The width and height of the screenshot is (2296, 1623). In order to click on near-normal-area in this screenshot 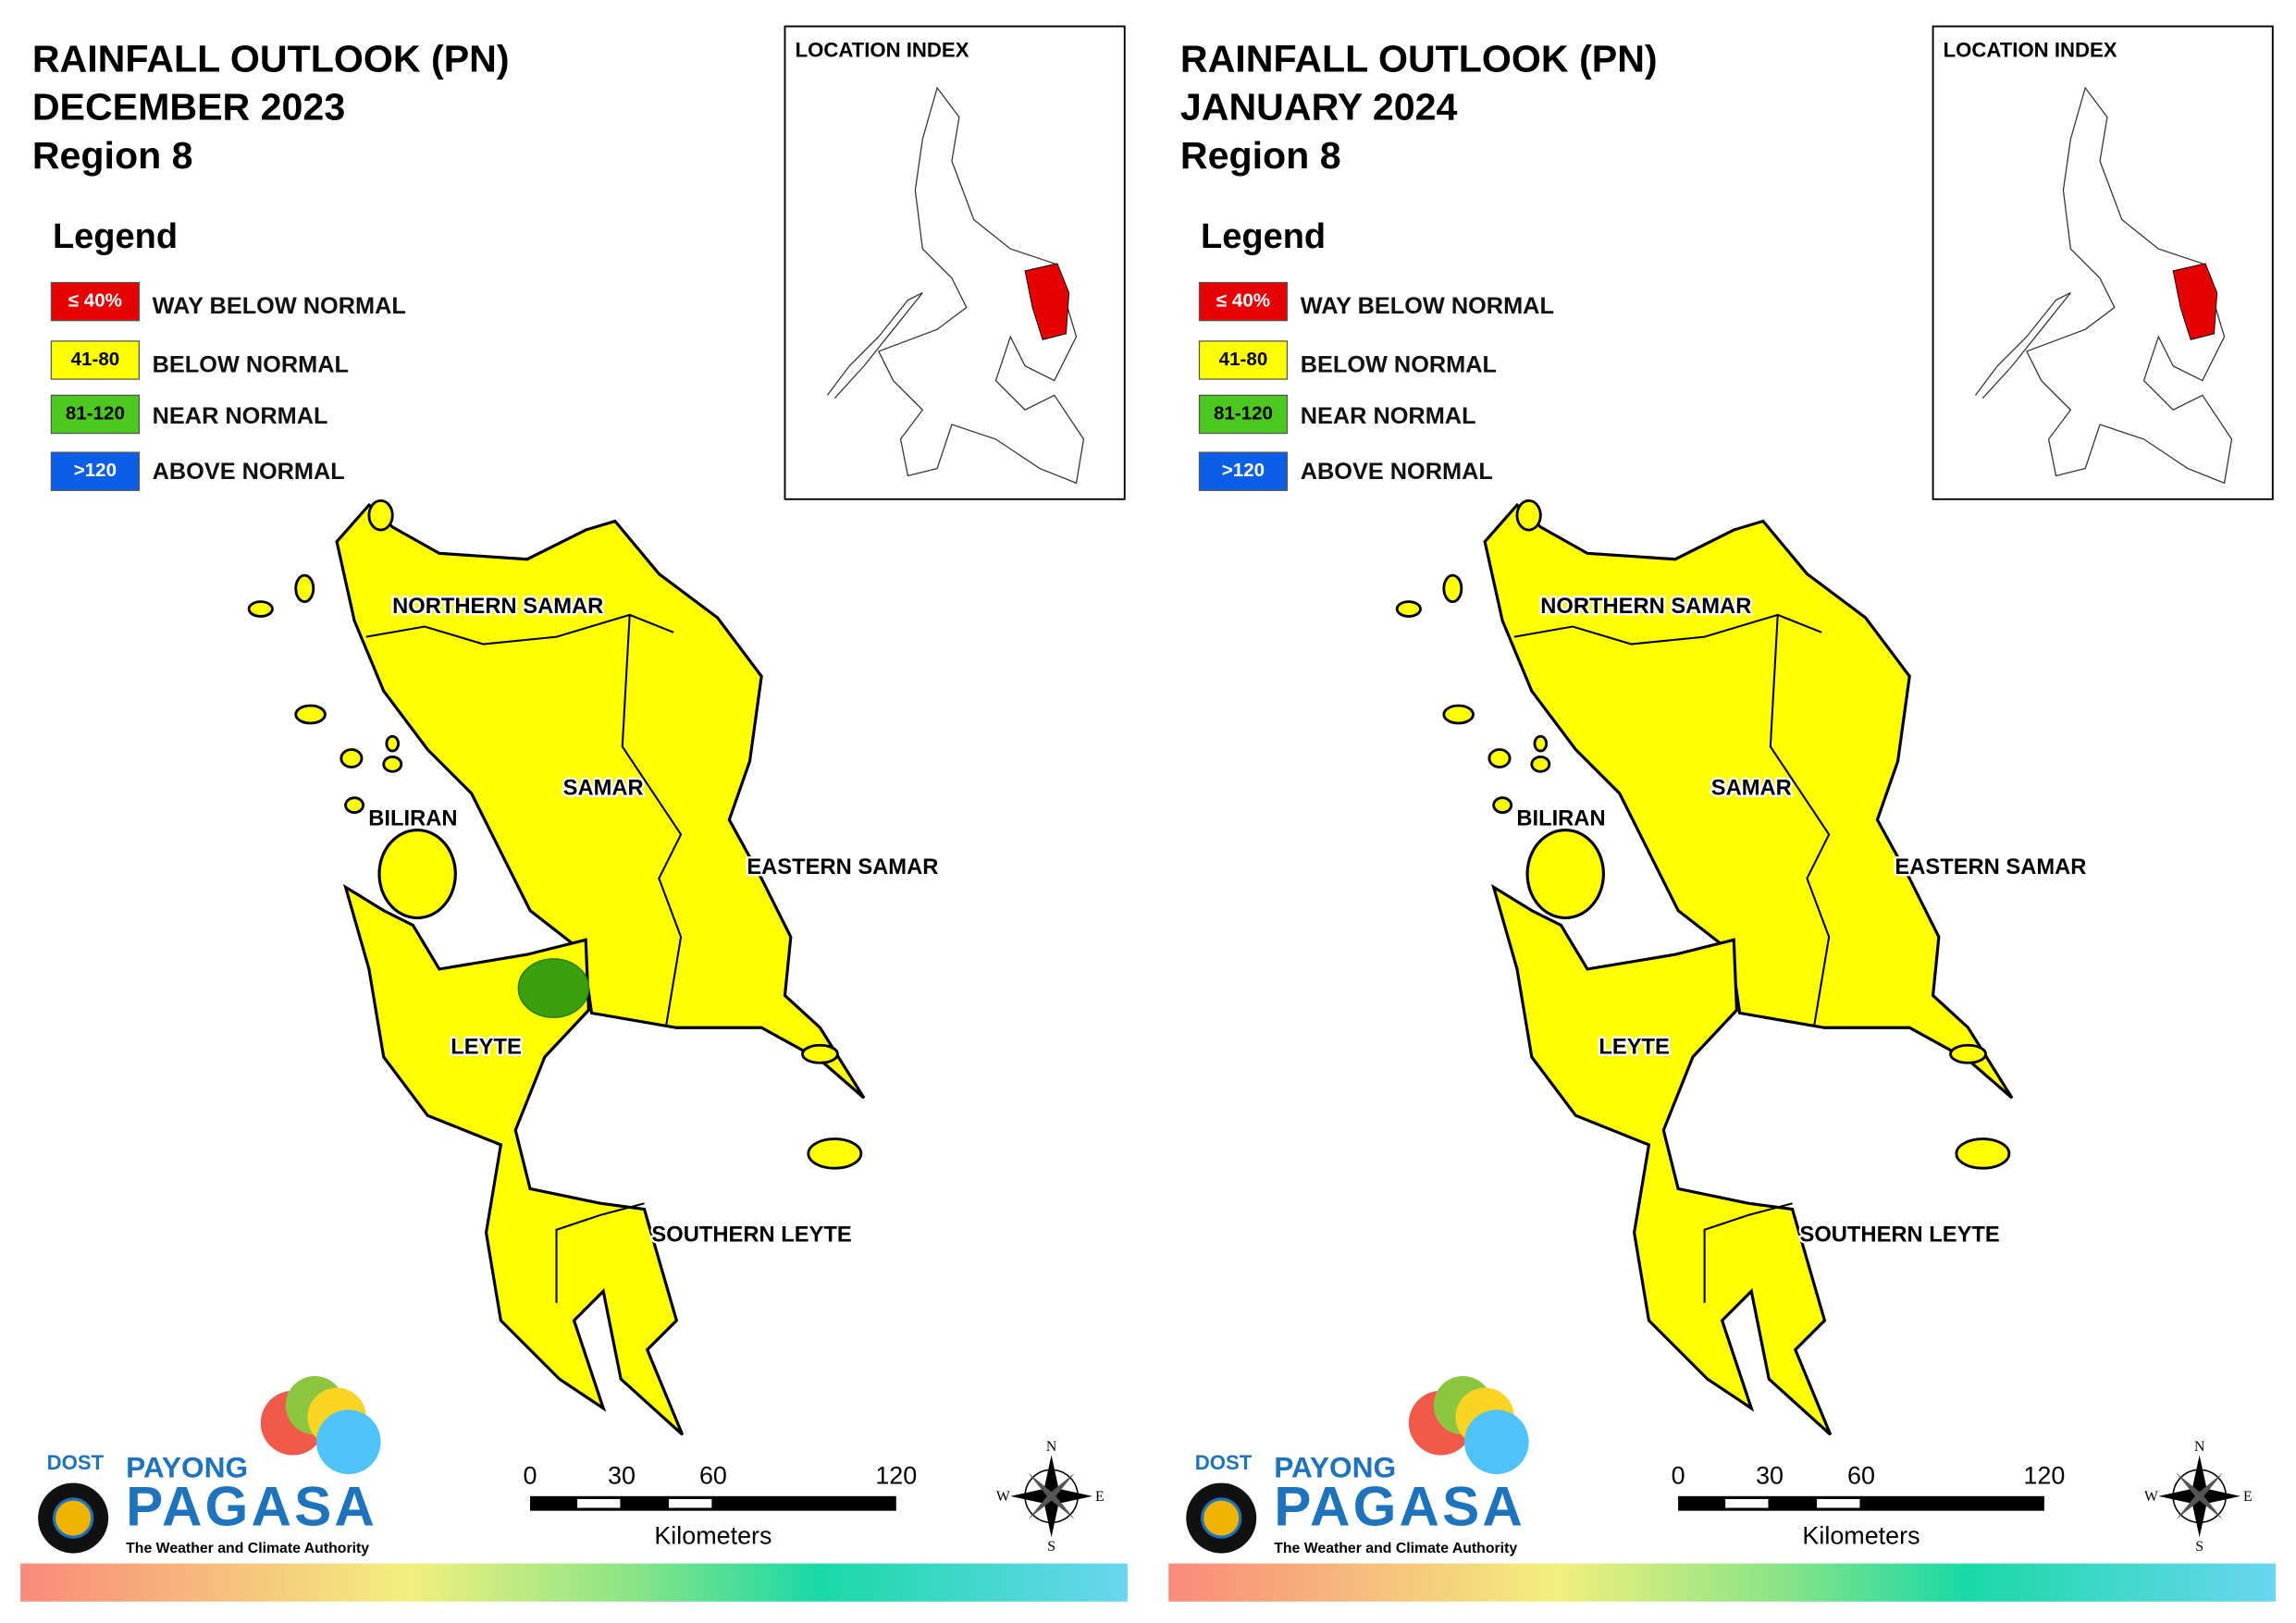, I will do `click(553, 988)`.